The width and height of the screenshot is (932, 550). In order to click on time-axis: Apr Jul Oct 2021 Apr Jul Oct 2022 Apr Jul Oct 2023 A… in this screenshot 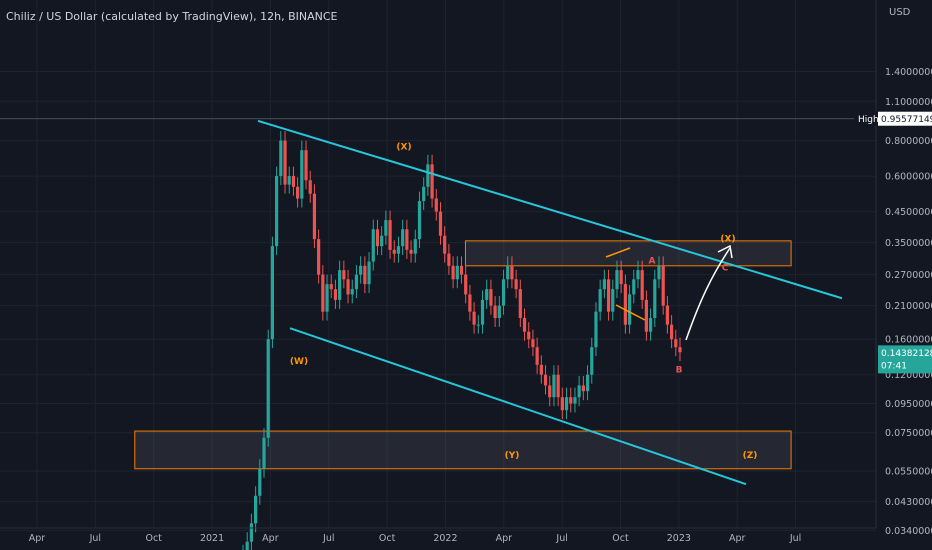, I will do `click(415, 538)`.